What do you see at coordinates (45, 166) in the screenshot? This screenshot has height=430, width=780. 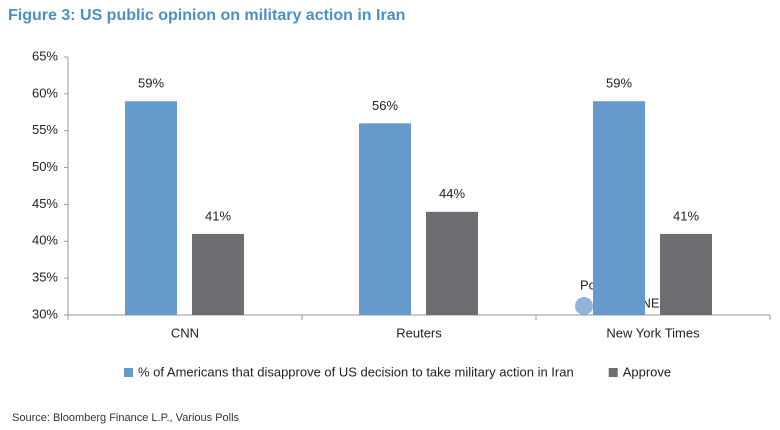 I see `y-tick-label: 50%` at bounding box center [45, 166].